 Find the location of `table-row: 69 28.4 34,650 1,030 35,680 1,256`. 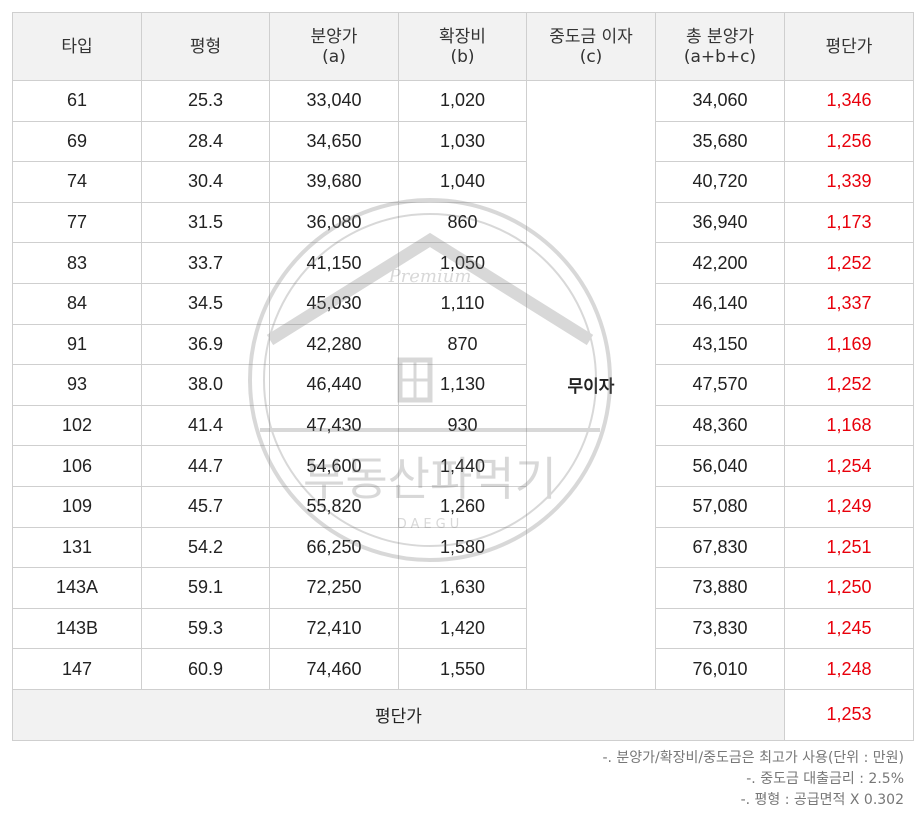

table-row: 69 28.4 34,650 1,030 35,680 1,256 is located at coordinates (463, 141).